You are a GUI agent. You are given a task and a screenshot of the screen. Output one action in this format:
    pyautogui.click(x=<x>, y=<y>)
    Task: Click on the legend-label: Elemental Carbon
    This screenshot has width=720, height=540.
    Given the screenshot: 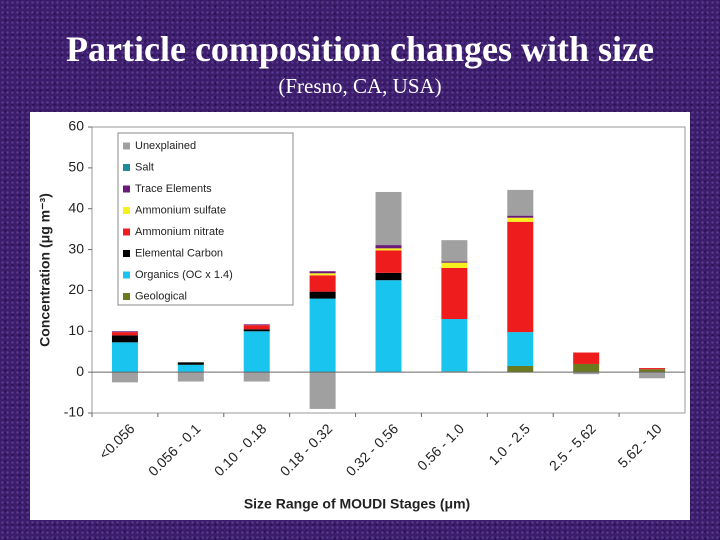 What is the action you would take?
    pyautogui.click(x=179, y=253)
    